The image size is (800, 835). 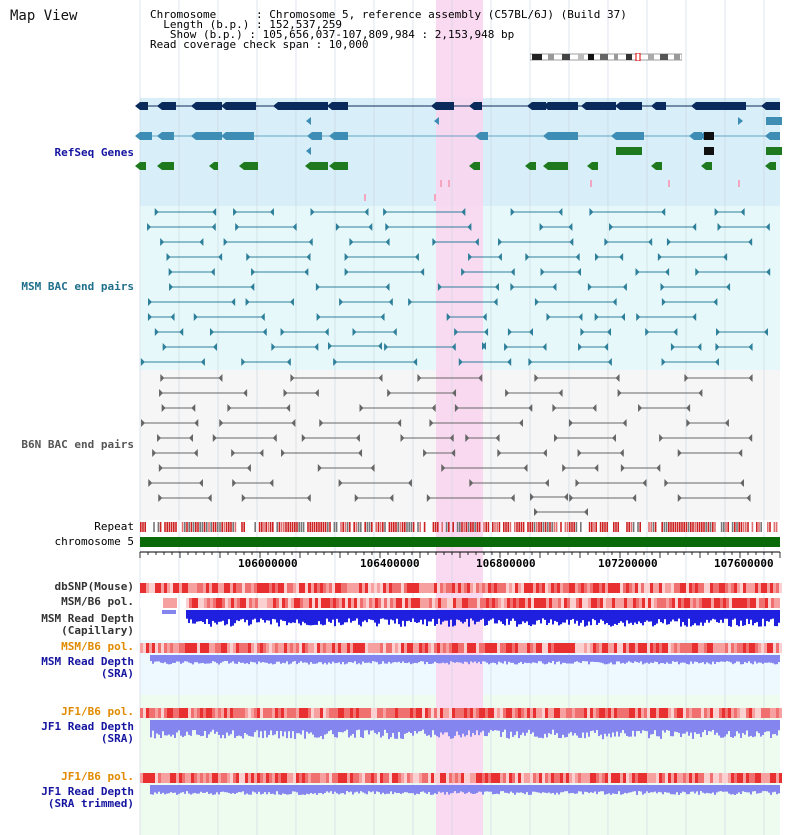 I want to click on refseq-mark, so click(x=739, y=183).